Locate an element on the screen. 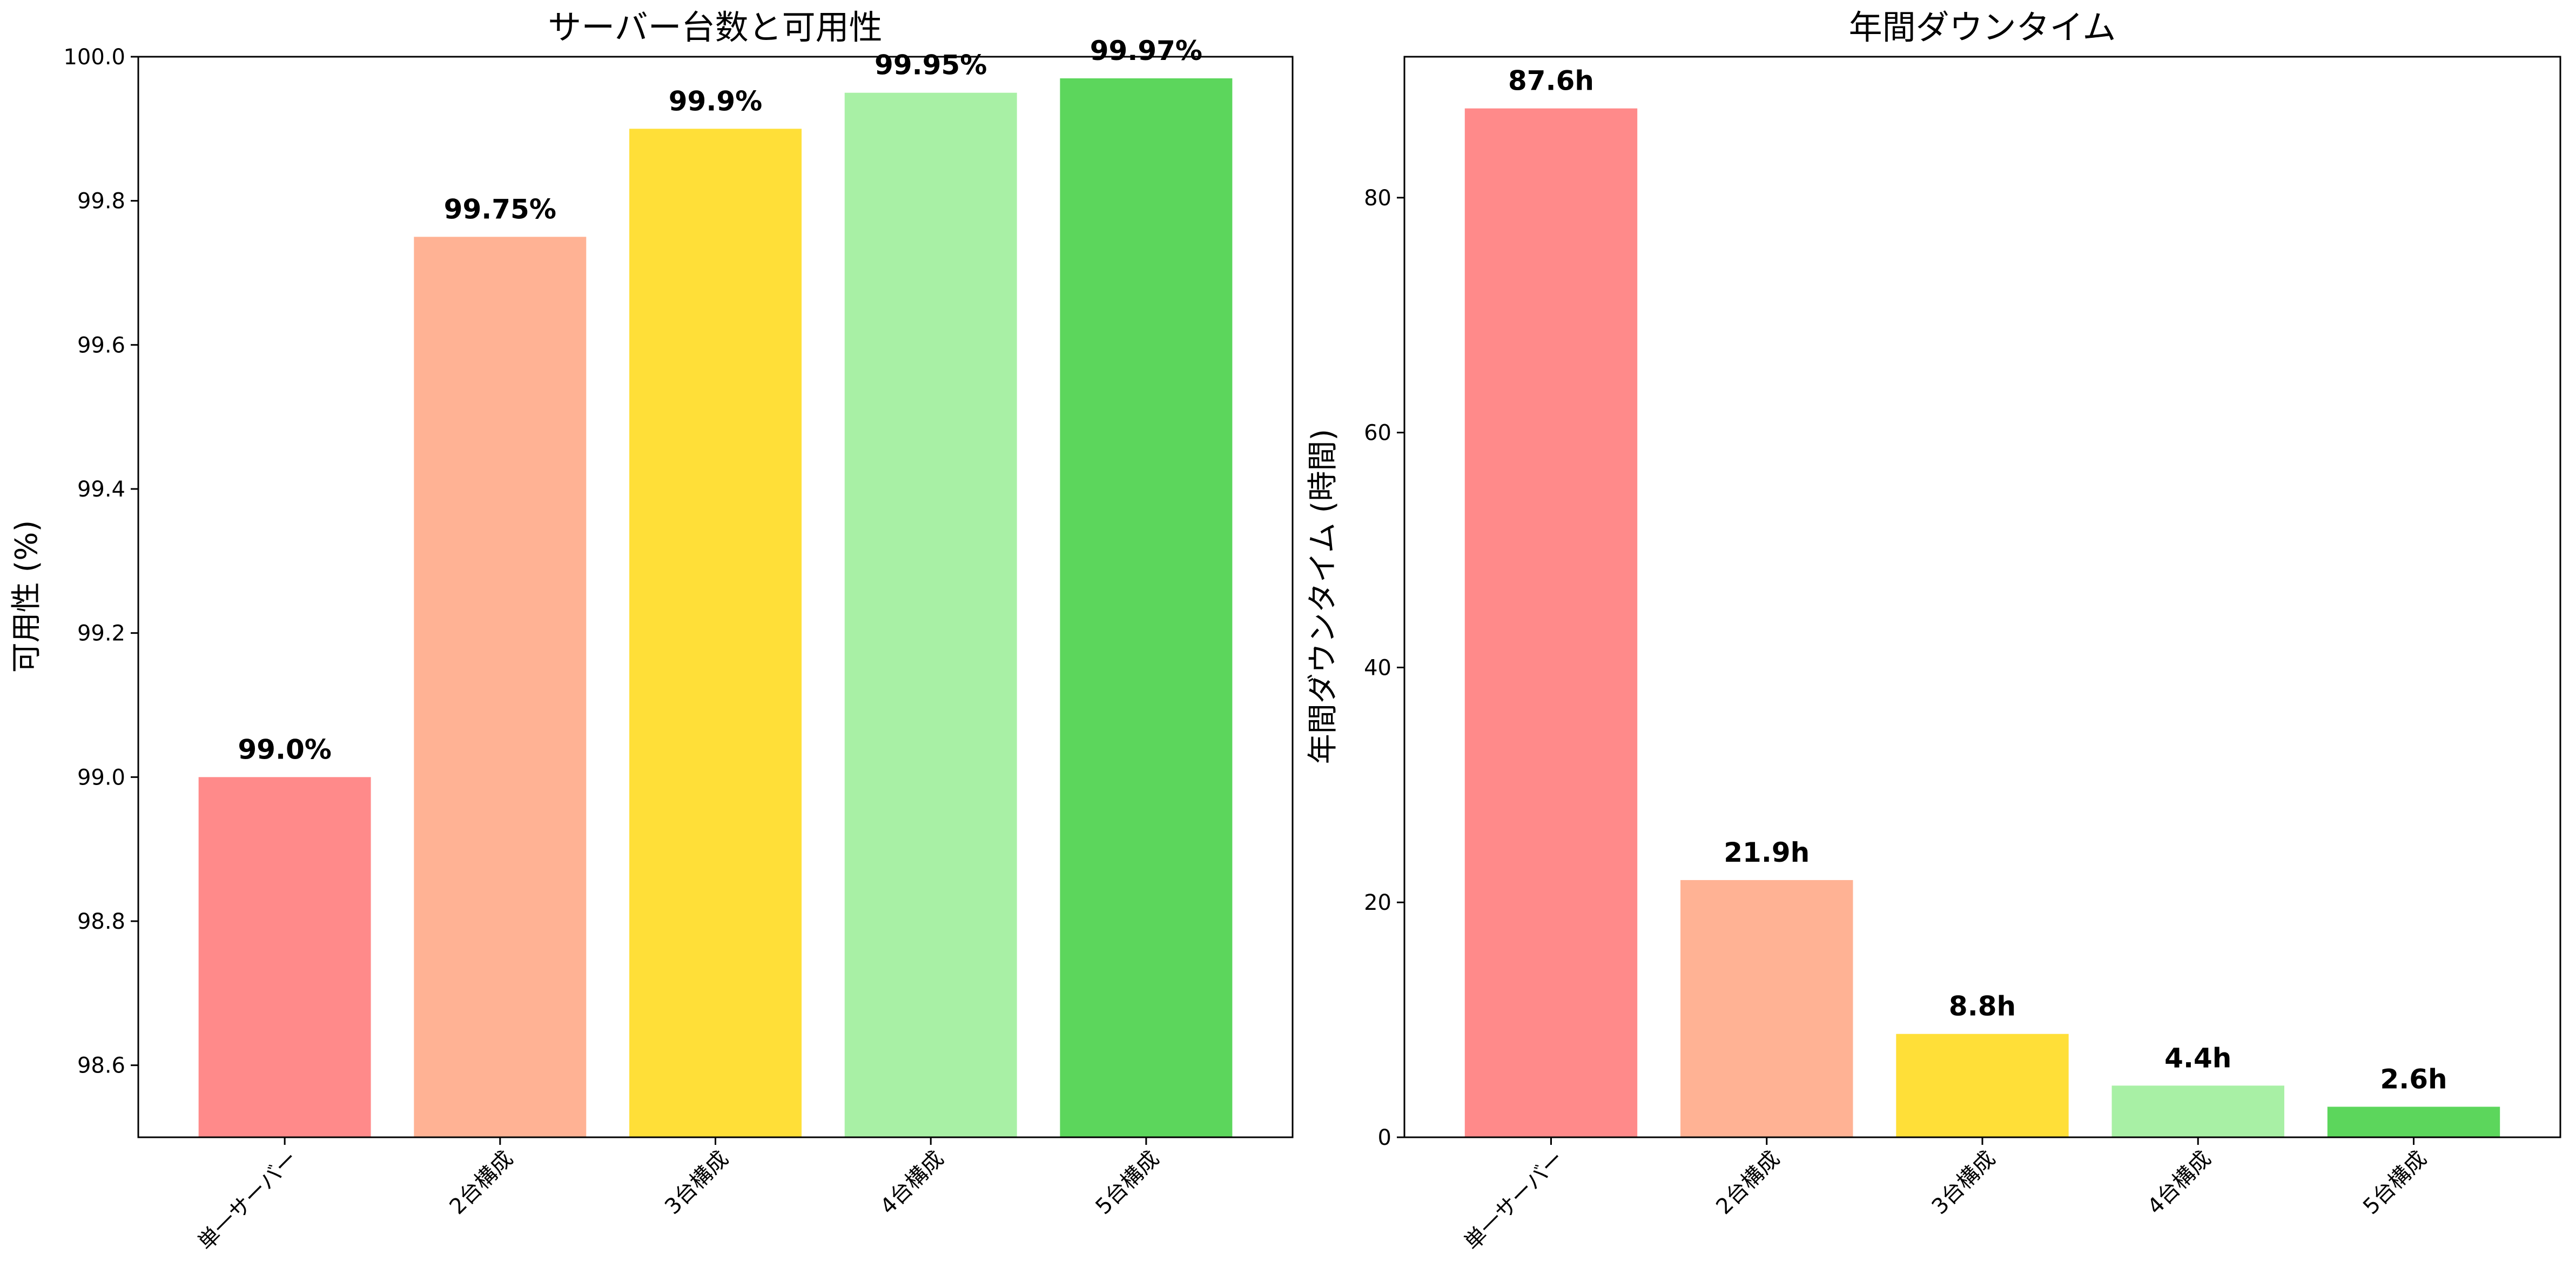 This screenshot has width=2576, height=1281. y-tick-label: 0 is located at coordinates (1384, 1137).